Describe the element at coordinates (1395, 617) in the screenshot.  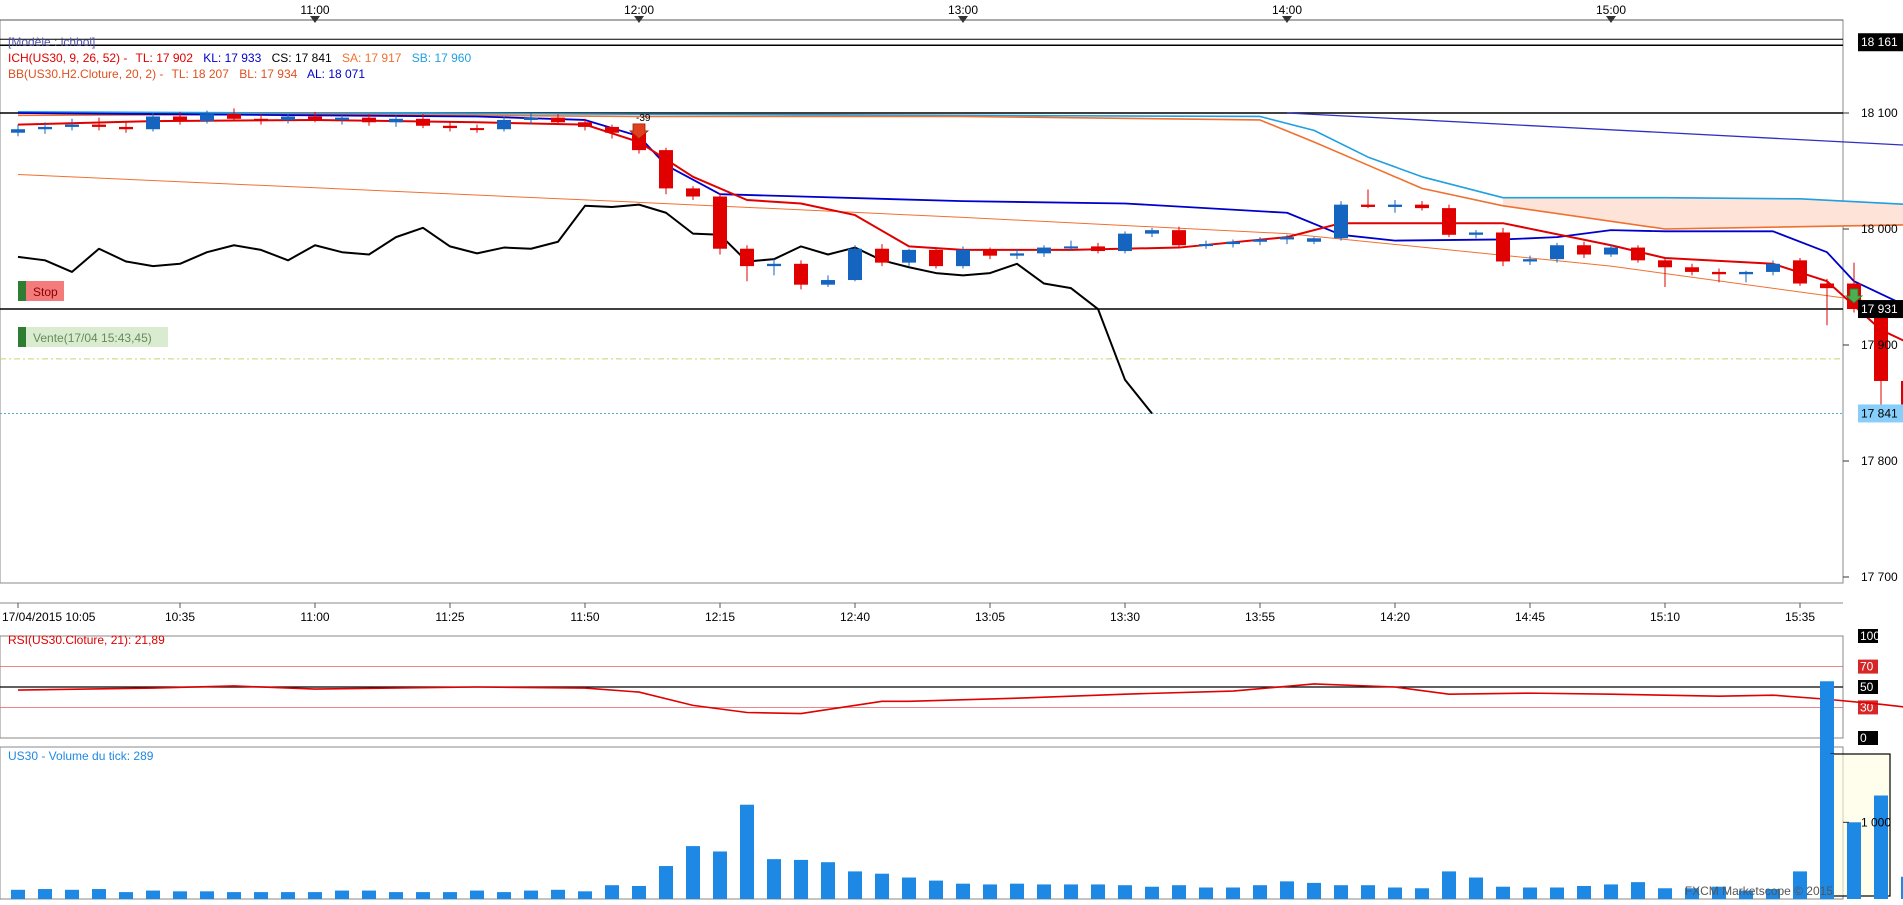
I see `time-tick-label: 14:20` at that location.